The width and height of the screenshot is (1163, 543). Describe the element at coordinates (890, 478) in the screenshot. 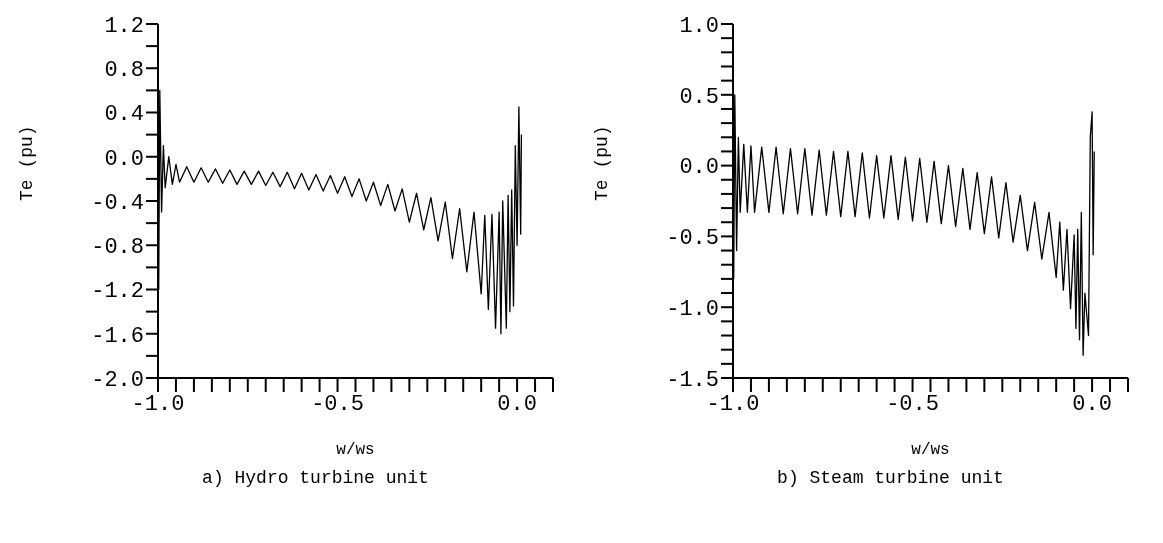

I see `text: b) Steam turbine unit` at that location.